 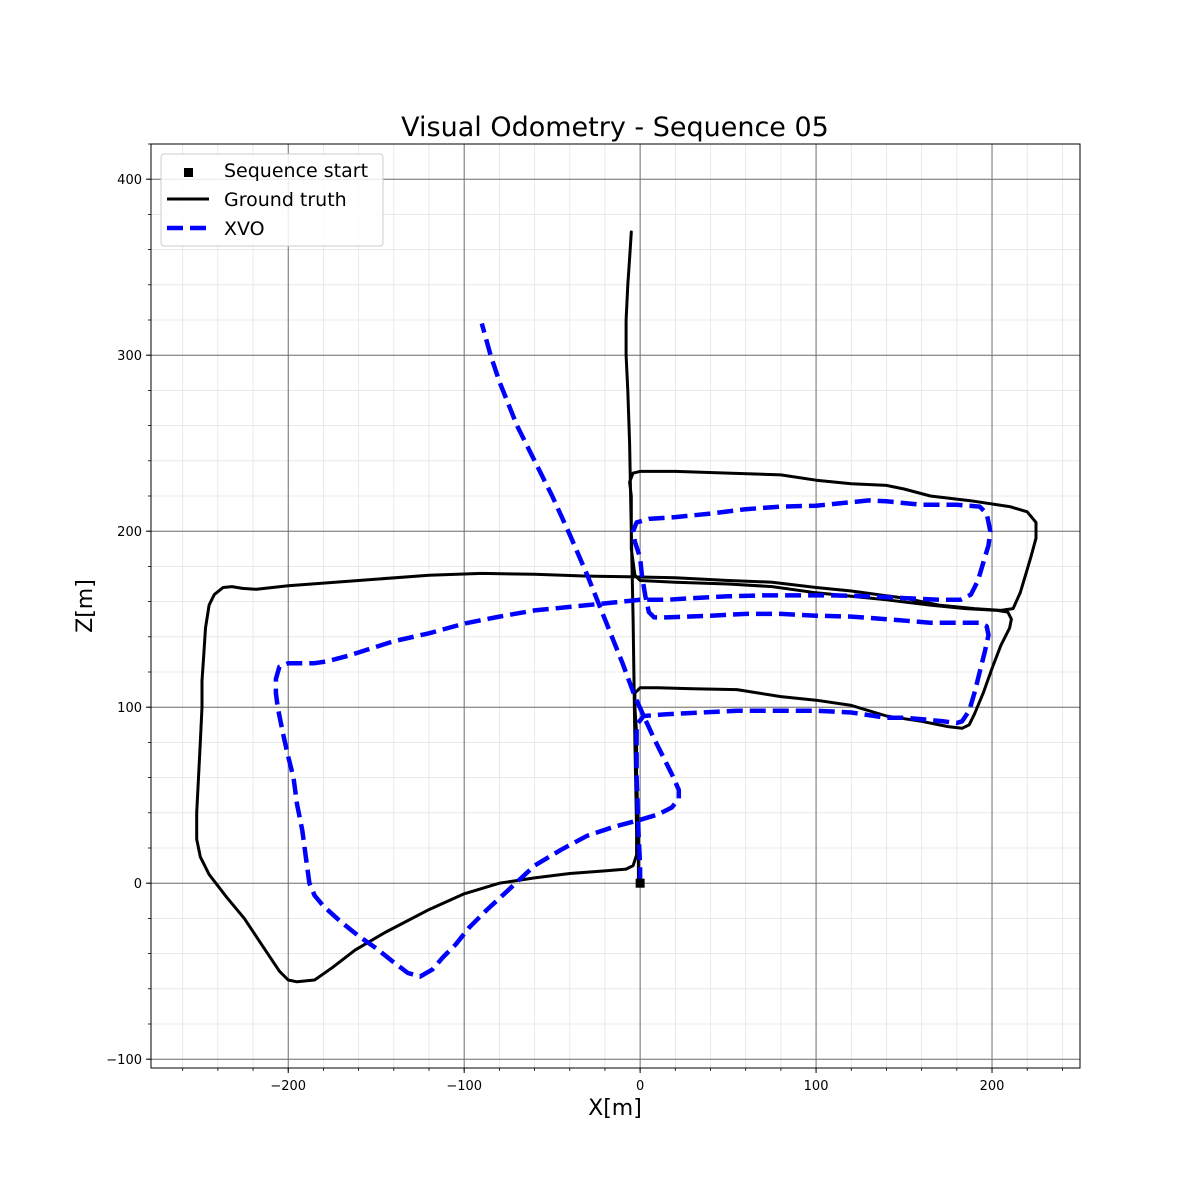 What do you see at coordinates (129, 180) in the screenshot?
I see `y-tick-label: 400` at bounding box center [129, 180].